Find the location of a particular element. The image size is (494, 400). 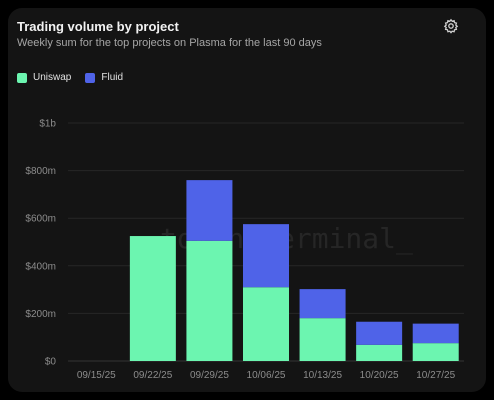

legend-item-fluid: Fluid is located at coordinates (104, 77).